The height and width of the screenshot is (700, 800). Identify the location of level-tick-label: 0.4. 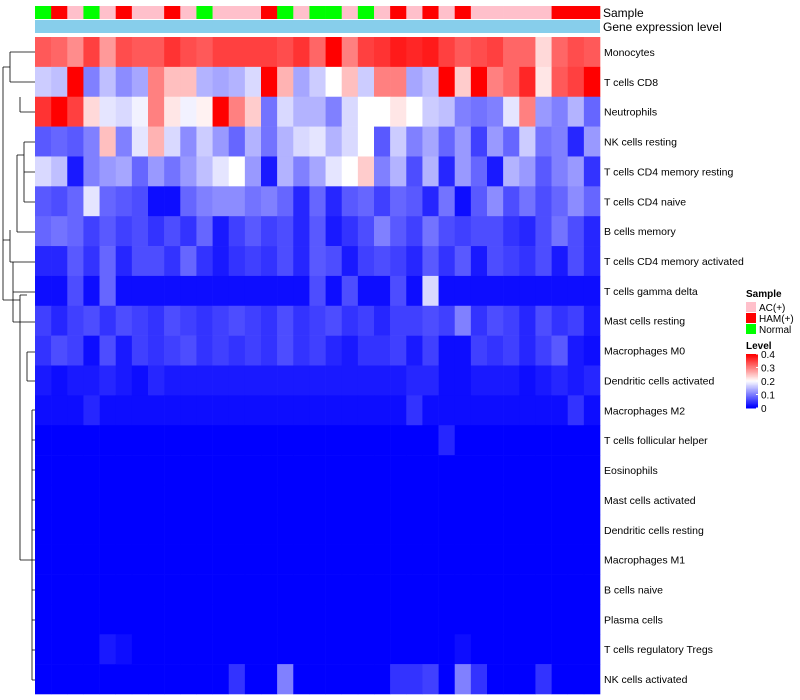
(768, 355).